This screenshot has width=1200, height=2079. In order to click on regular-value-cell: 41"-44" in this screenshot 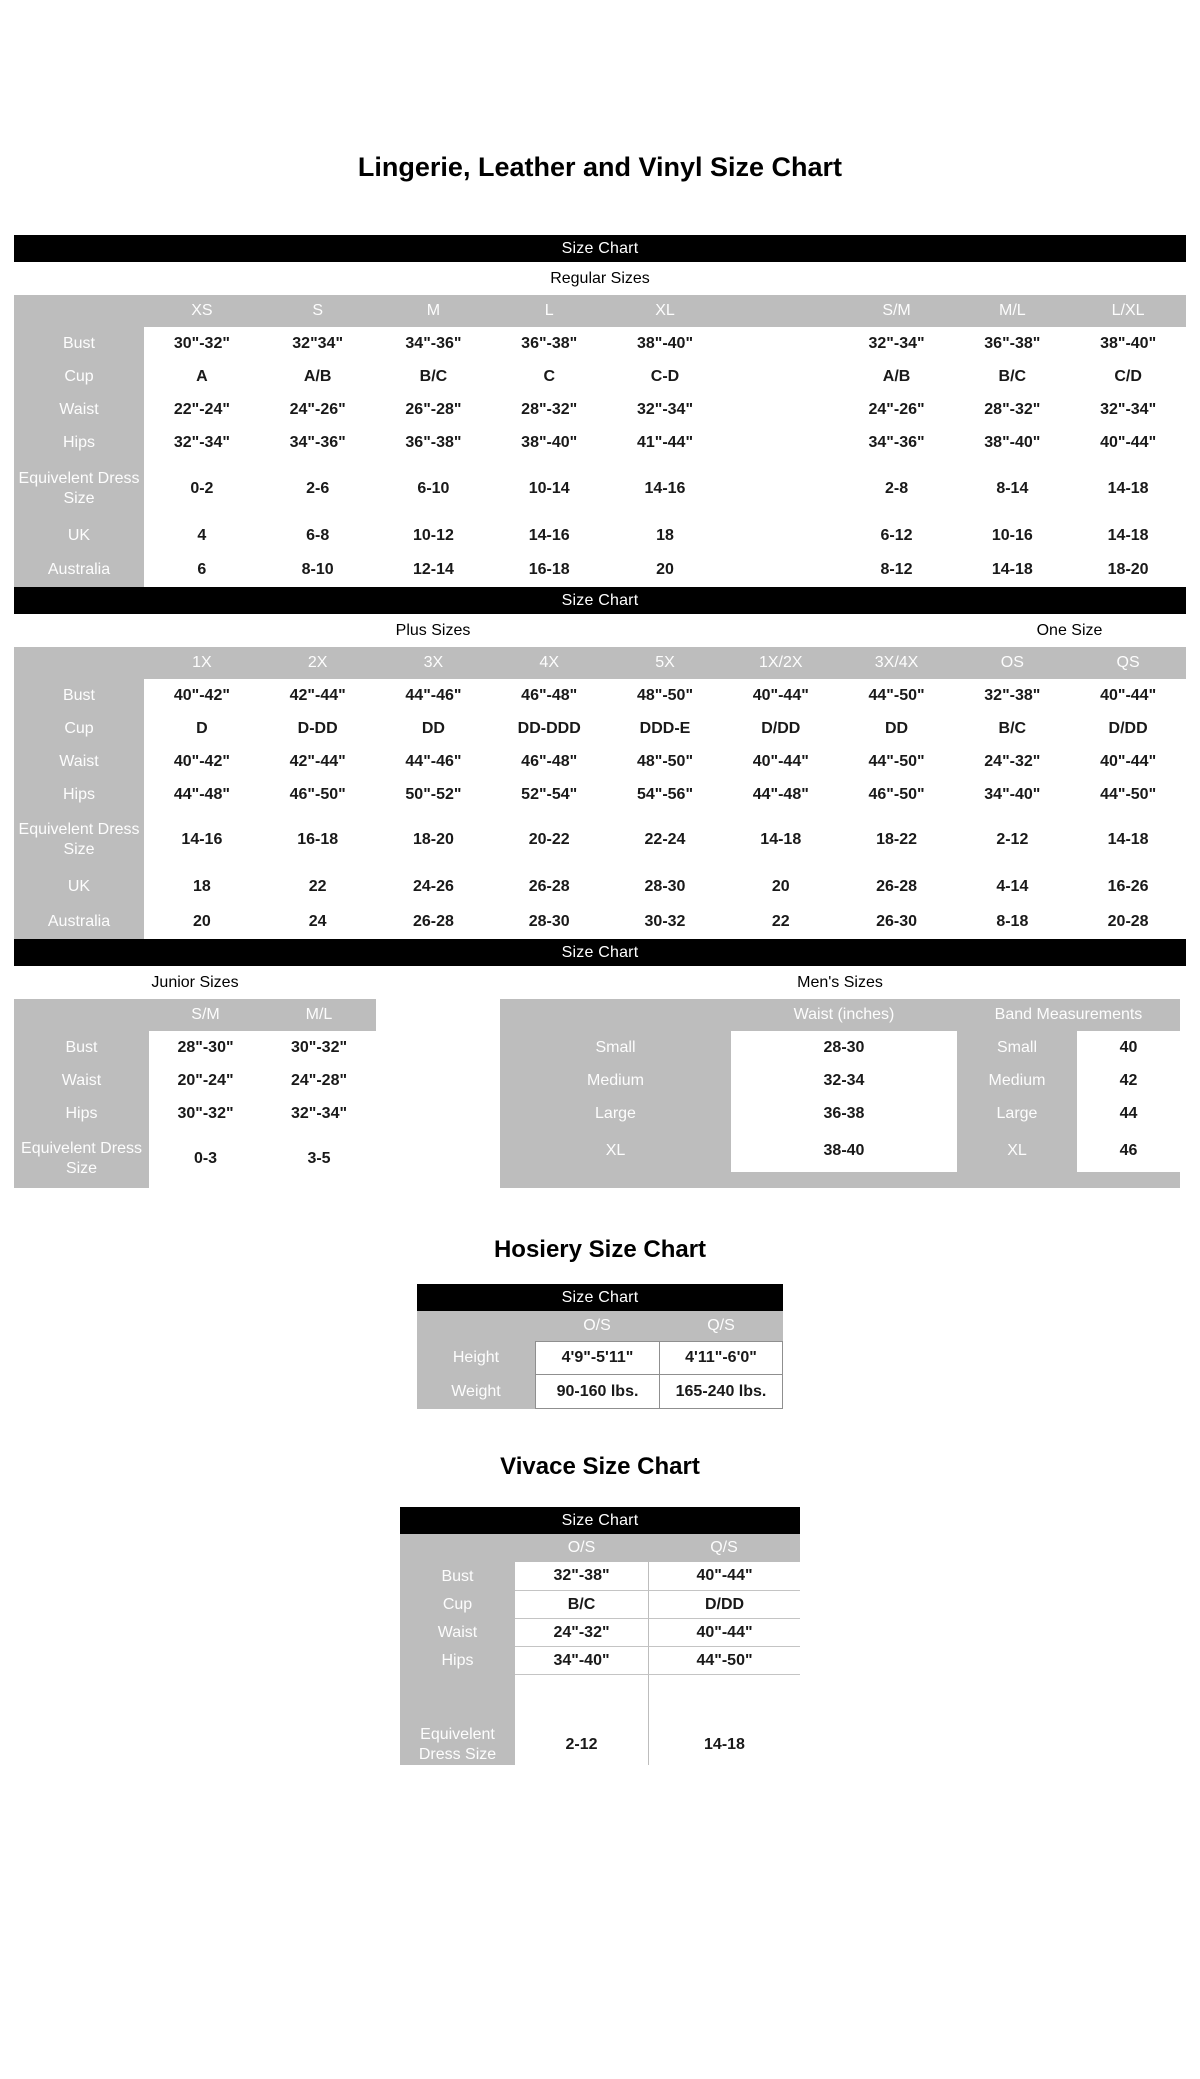, I will do `click(665, 442)`.